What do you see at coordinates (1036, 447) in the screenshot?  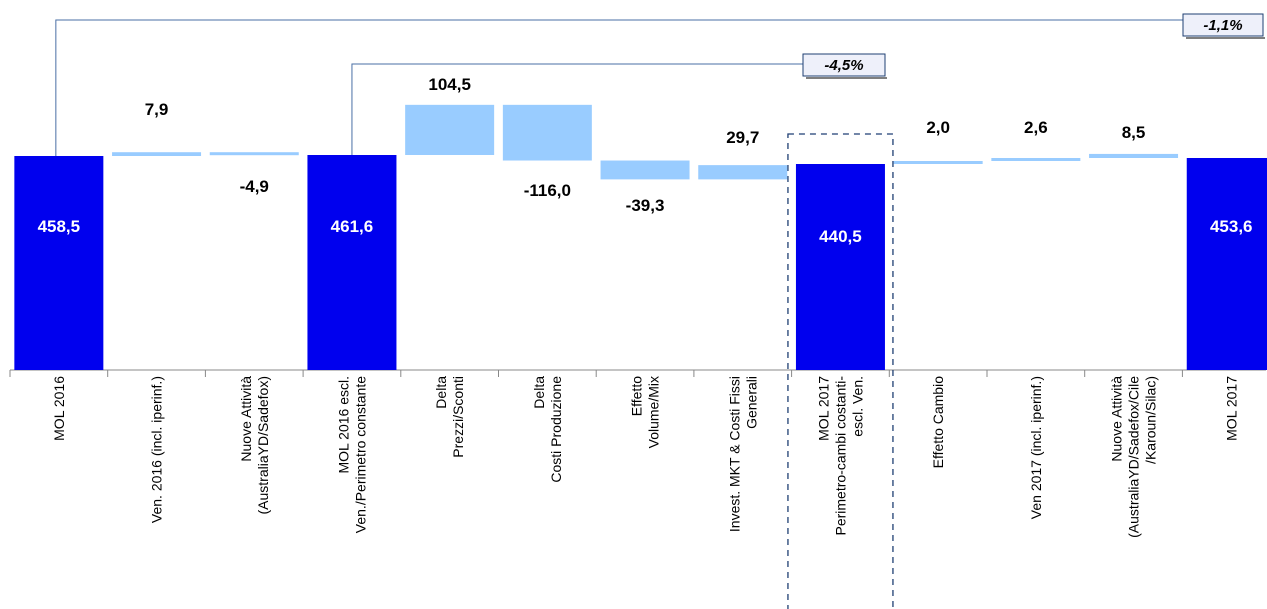 I see `category-label: Ven 2017 (incl. iperinf.)` at bounding box center [1036, 447].